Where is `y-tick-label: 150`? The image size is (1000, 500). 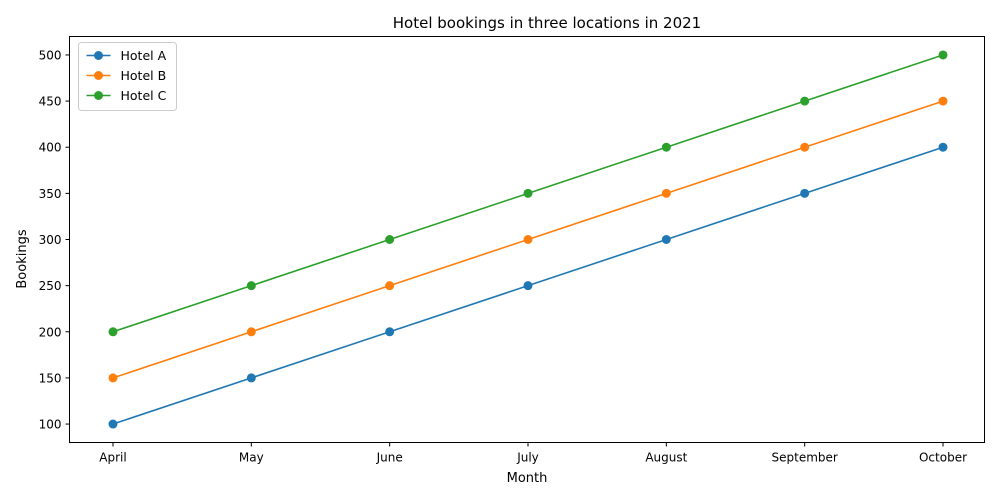
y-tick-label: 150 is located at coordinates (50, 378).